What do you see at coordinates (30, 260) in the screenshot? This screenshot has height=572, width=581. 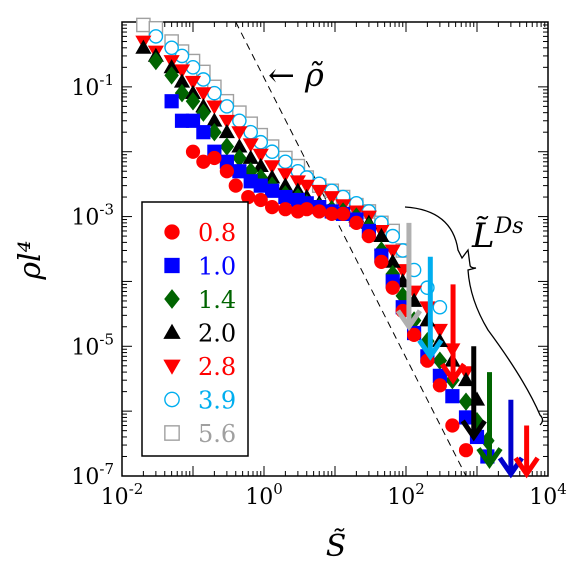 I see `y-axis-title: ρl⁴` at bounding box center [30, 260].